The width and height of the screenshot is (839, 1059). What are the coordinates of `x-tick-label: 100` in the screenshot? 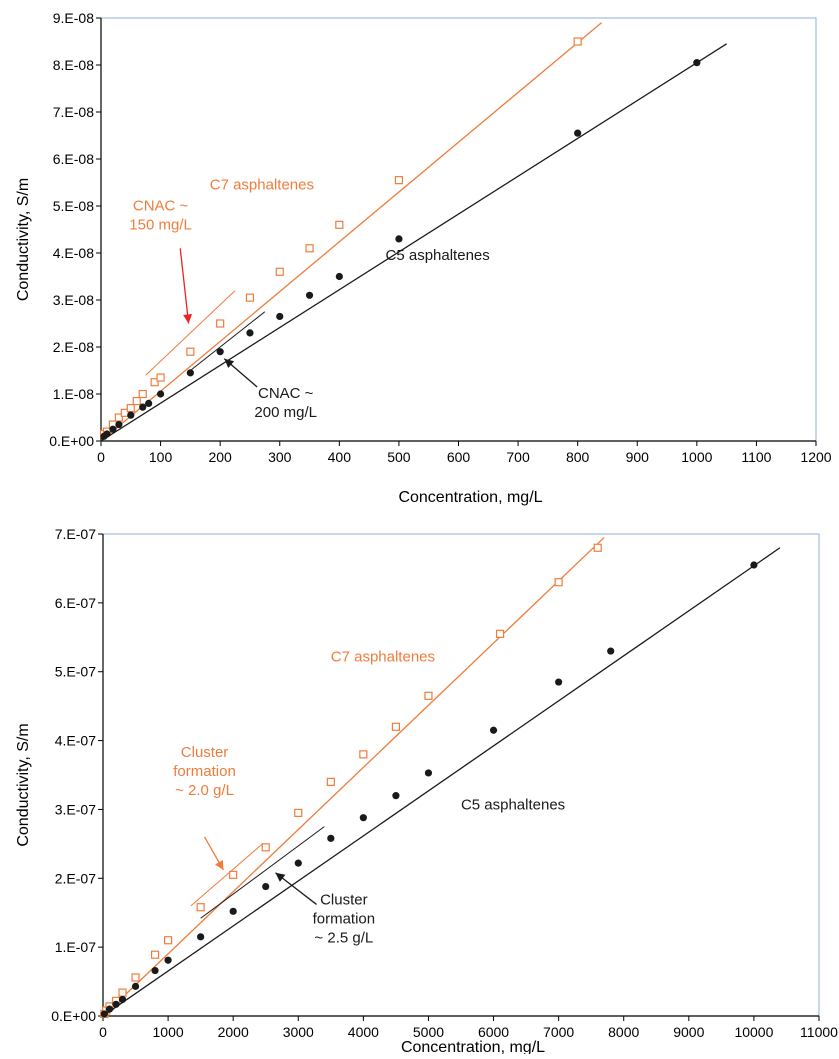 It's located at (161, 457).